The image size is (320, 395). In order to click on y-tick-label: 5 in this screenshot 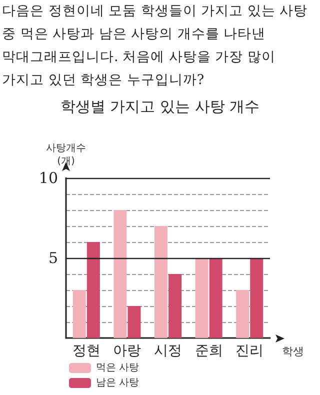, I will do `click(53, 258)`.